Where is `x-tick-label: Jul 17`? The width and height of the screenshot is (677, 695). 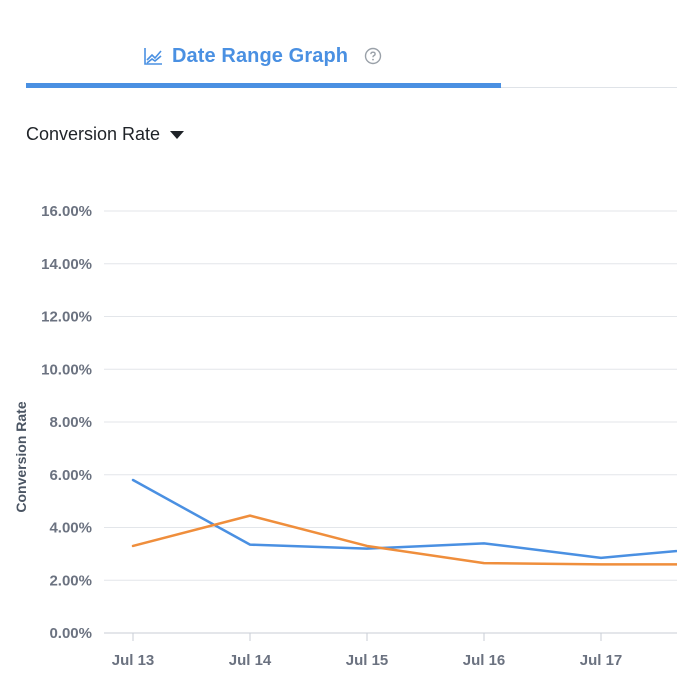
x-tick-label: Jul 17 is located at coordinates (601, 660).